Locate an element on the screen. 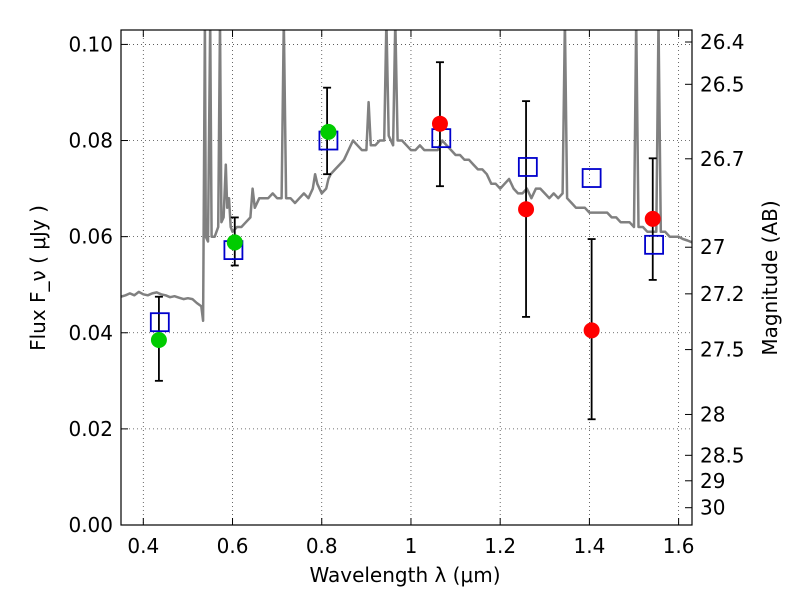 The height and width of the screenshot is (600, 800). right-axis-label: Magnitude (AB) is located at coordinates (770, 277).